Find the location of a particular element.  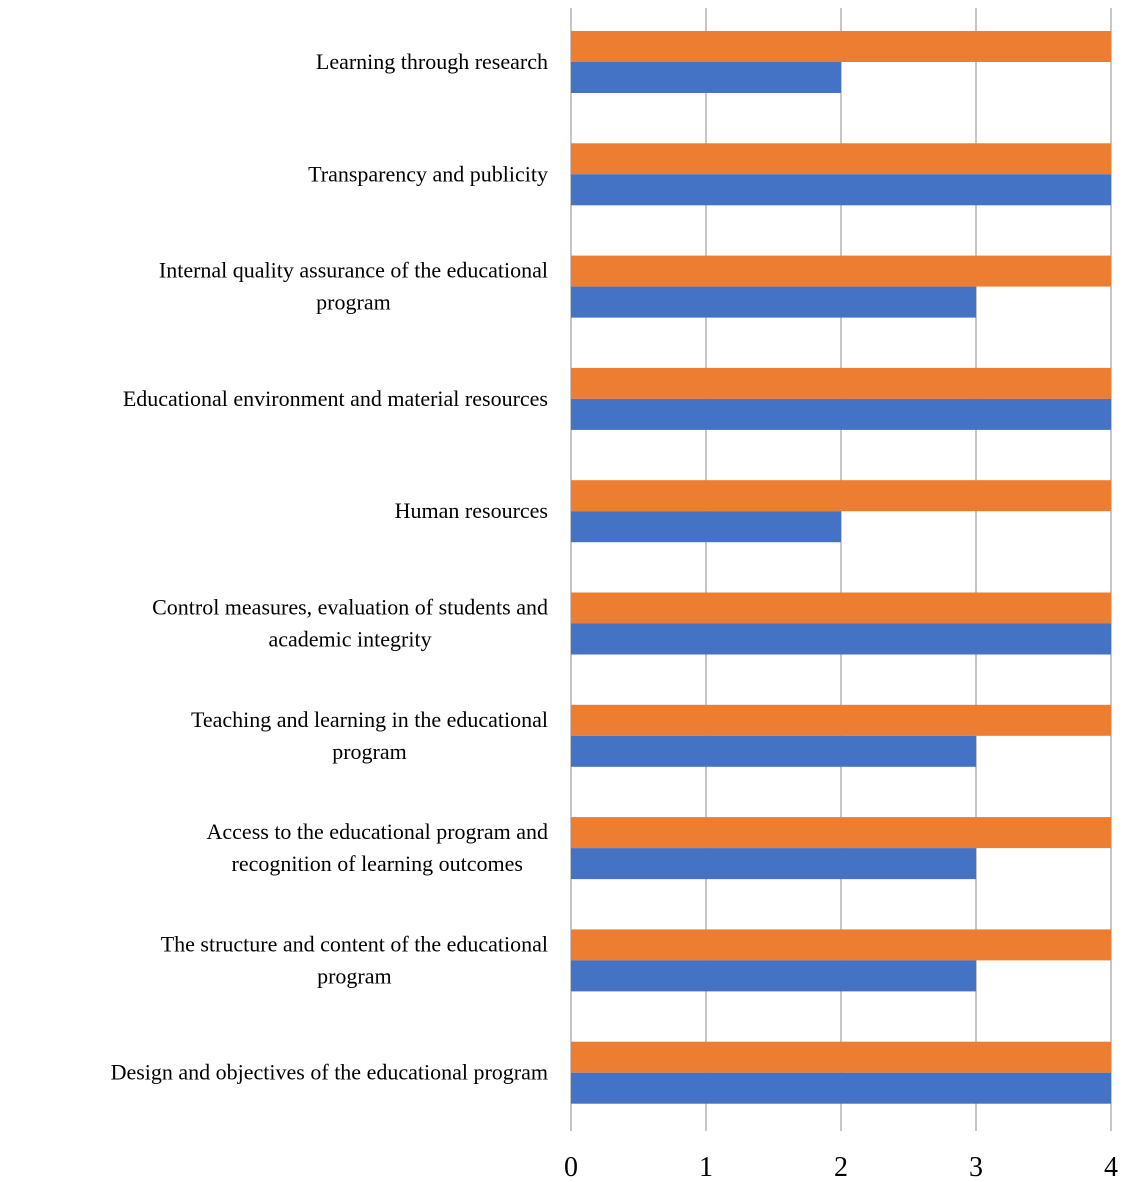

bar-series2-cat5 is located at coordinates (706, 527).